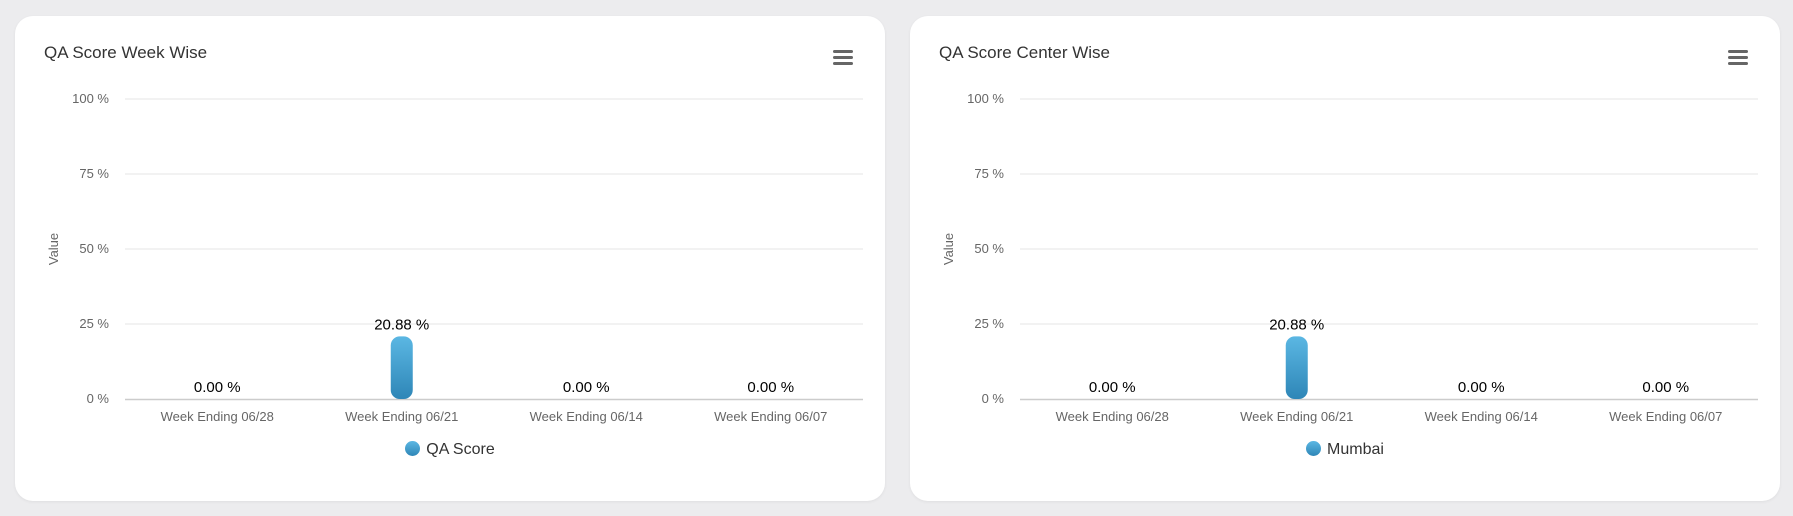 This screenshot has width=1793, height=516. I want to click on legend-item: QA Score, so click(450, 450).